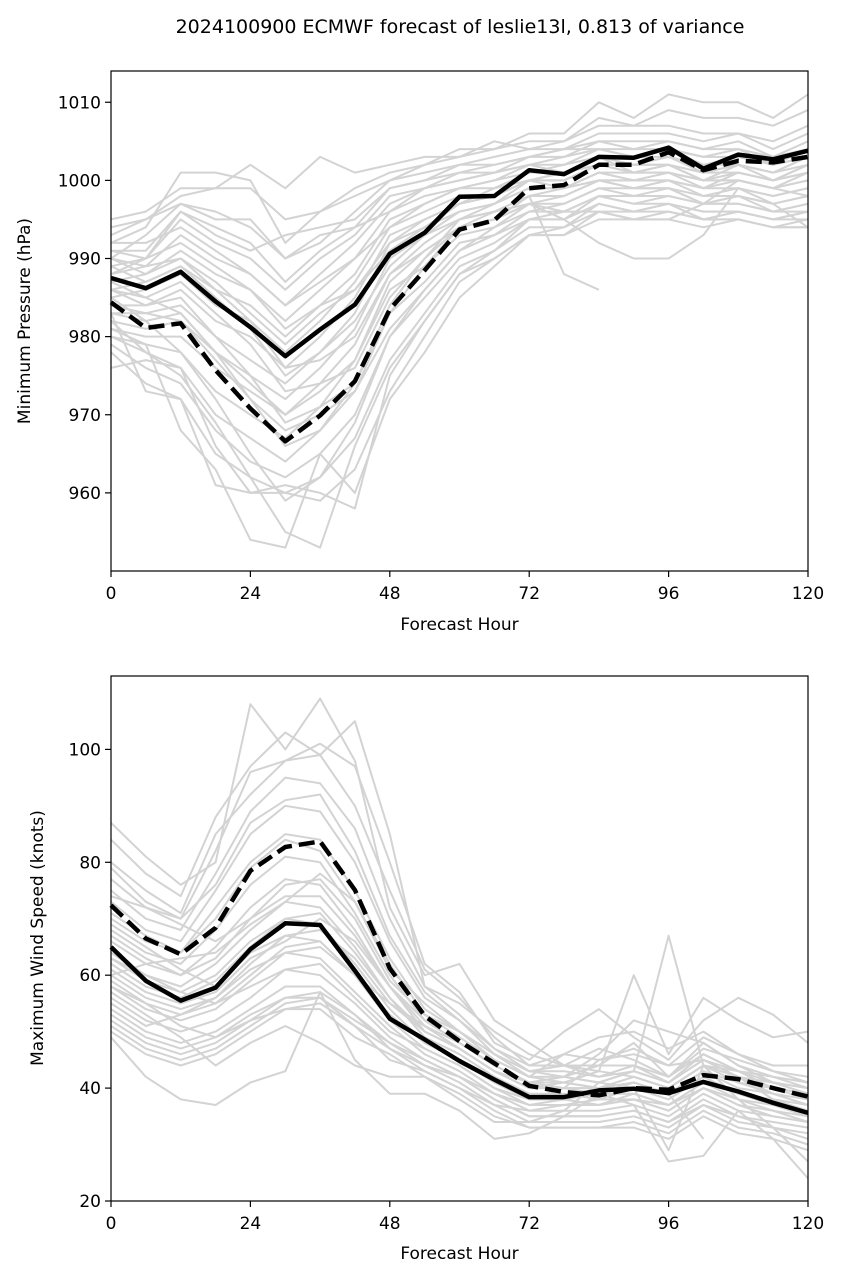 Image resolution: width=849 pixels, height=1279 pixels. I want to click on wind-y-tick-label: 20, so click(90, 1202).